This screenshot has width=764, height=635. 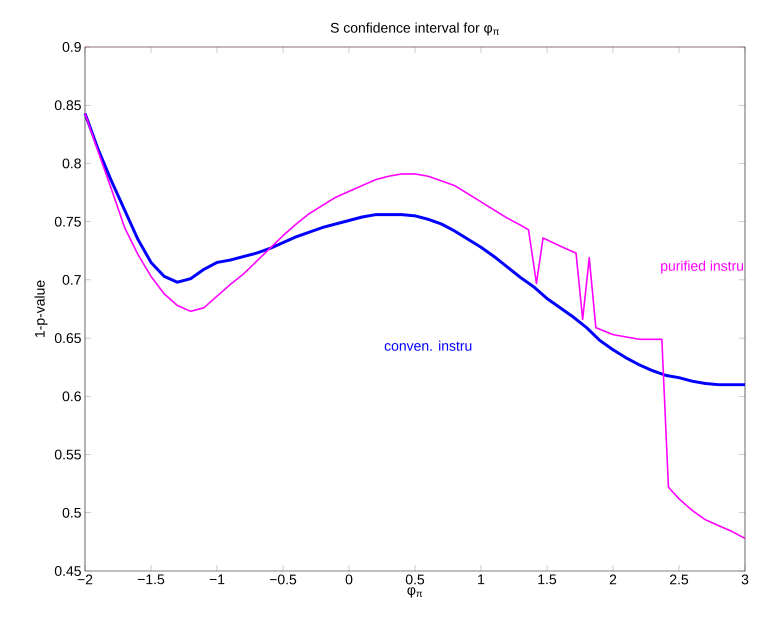 I want to click on x-axis-title: φ$_{π}$, so click(x=414, y=592).